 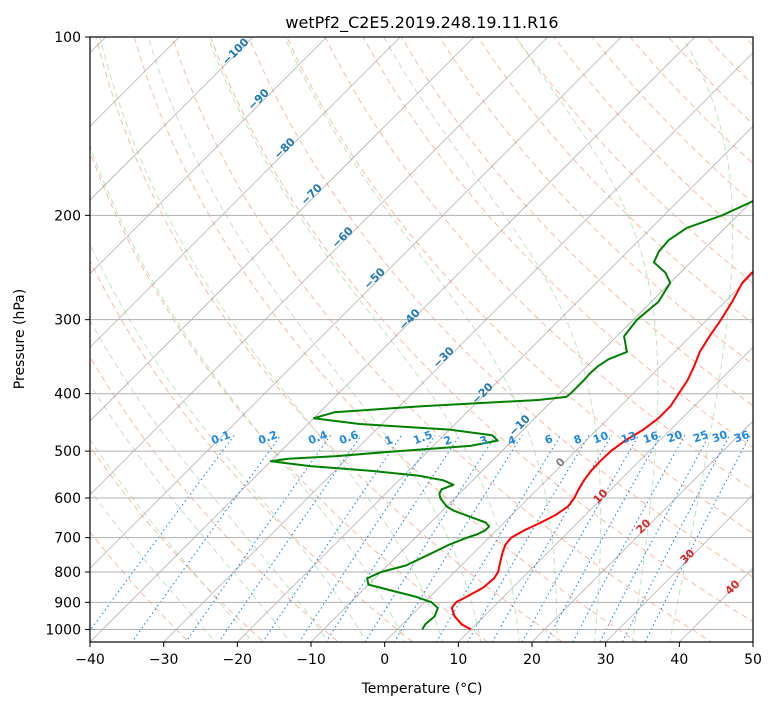 I want to click on y-axis-ticks: 100 200 300 400 500 600 700 800 900 1000, so click(x=67, y=334).